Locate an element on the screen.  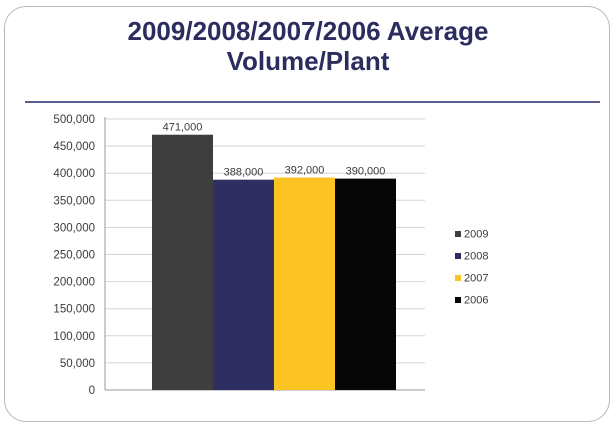
title-divider is located at coordinates (312, 102).